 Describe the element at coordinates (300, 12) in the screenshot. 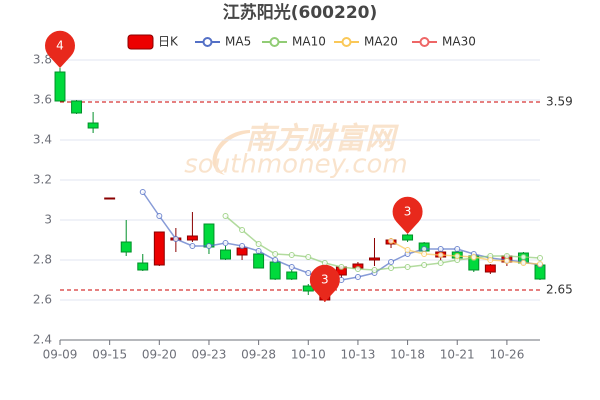

I see `chart-title: 江苏阳光(600220)` at that location.